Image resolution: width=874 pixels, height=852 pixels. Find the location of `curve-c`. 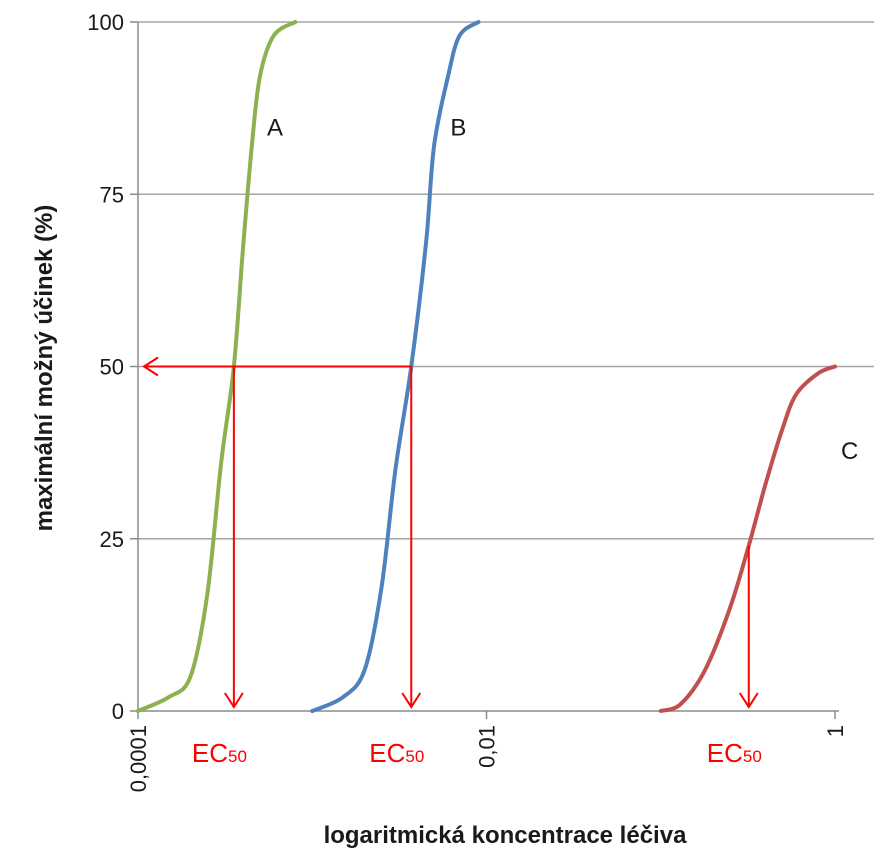

curve-c is located at coordinates (747, 538).